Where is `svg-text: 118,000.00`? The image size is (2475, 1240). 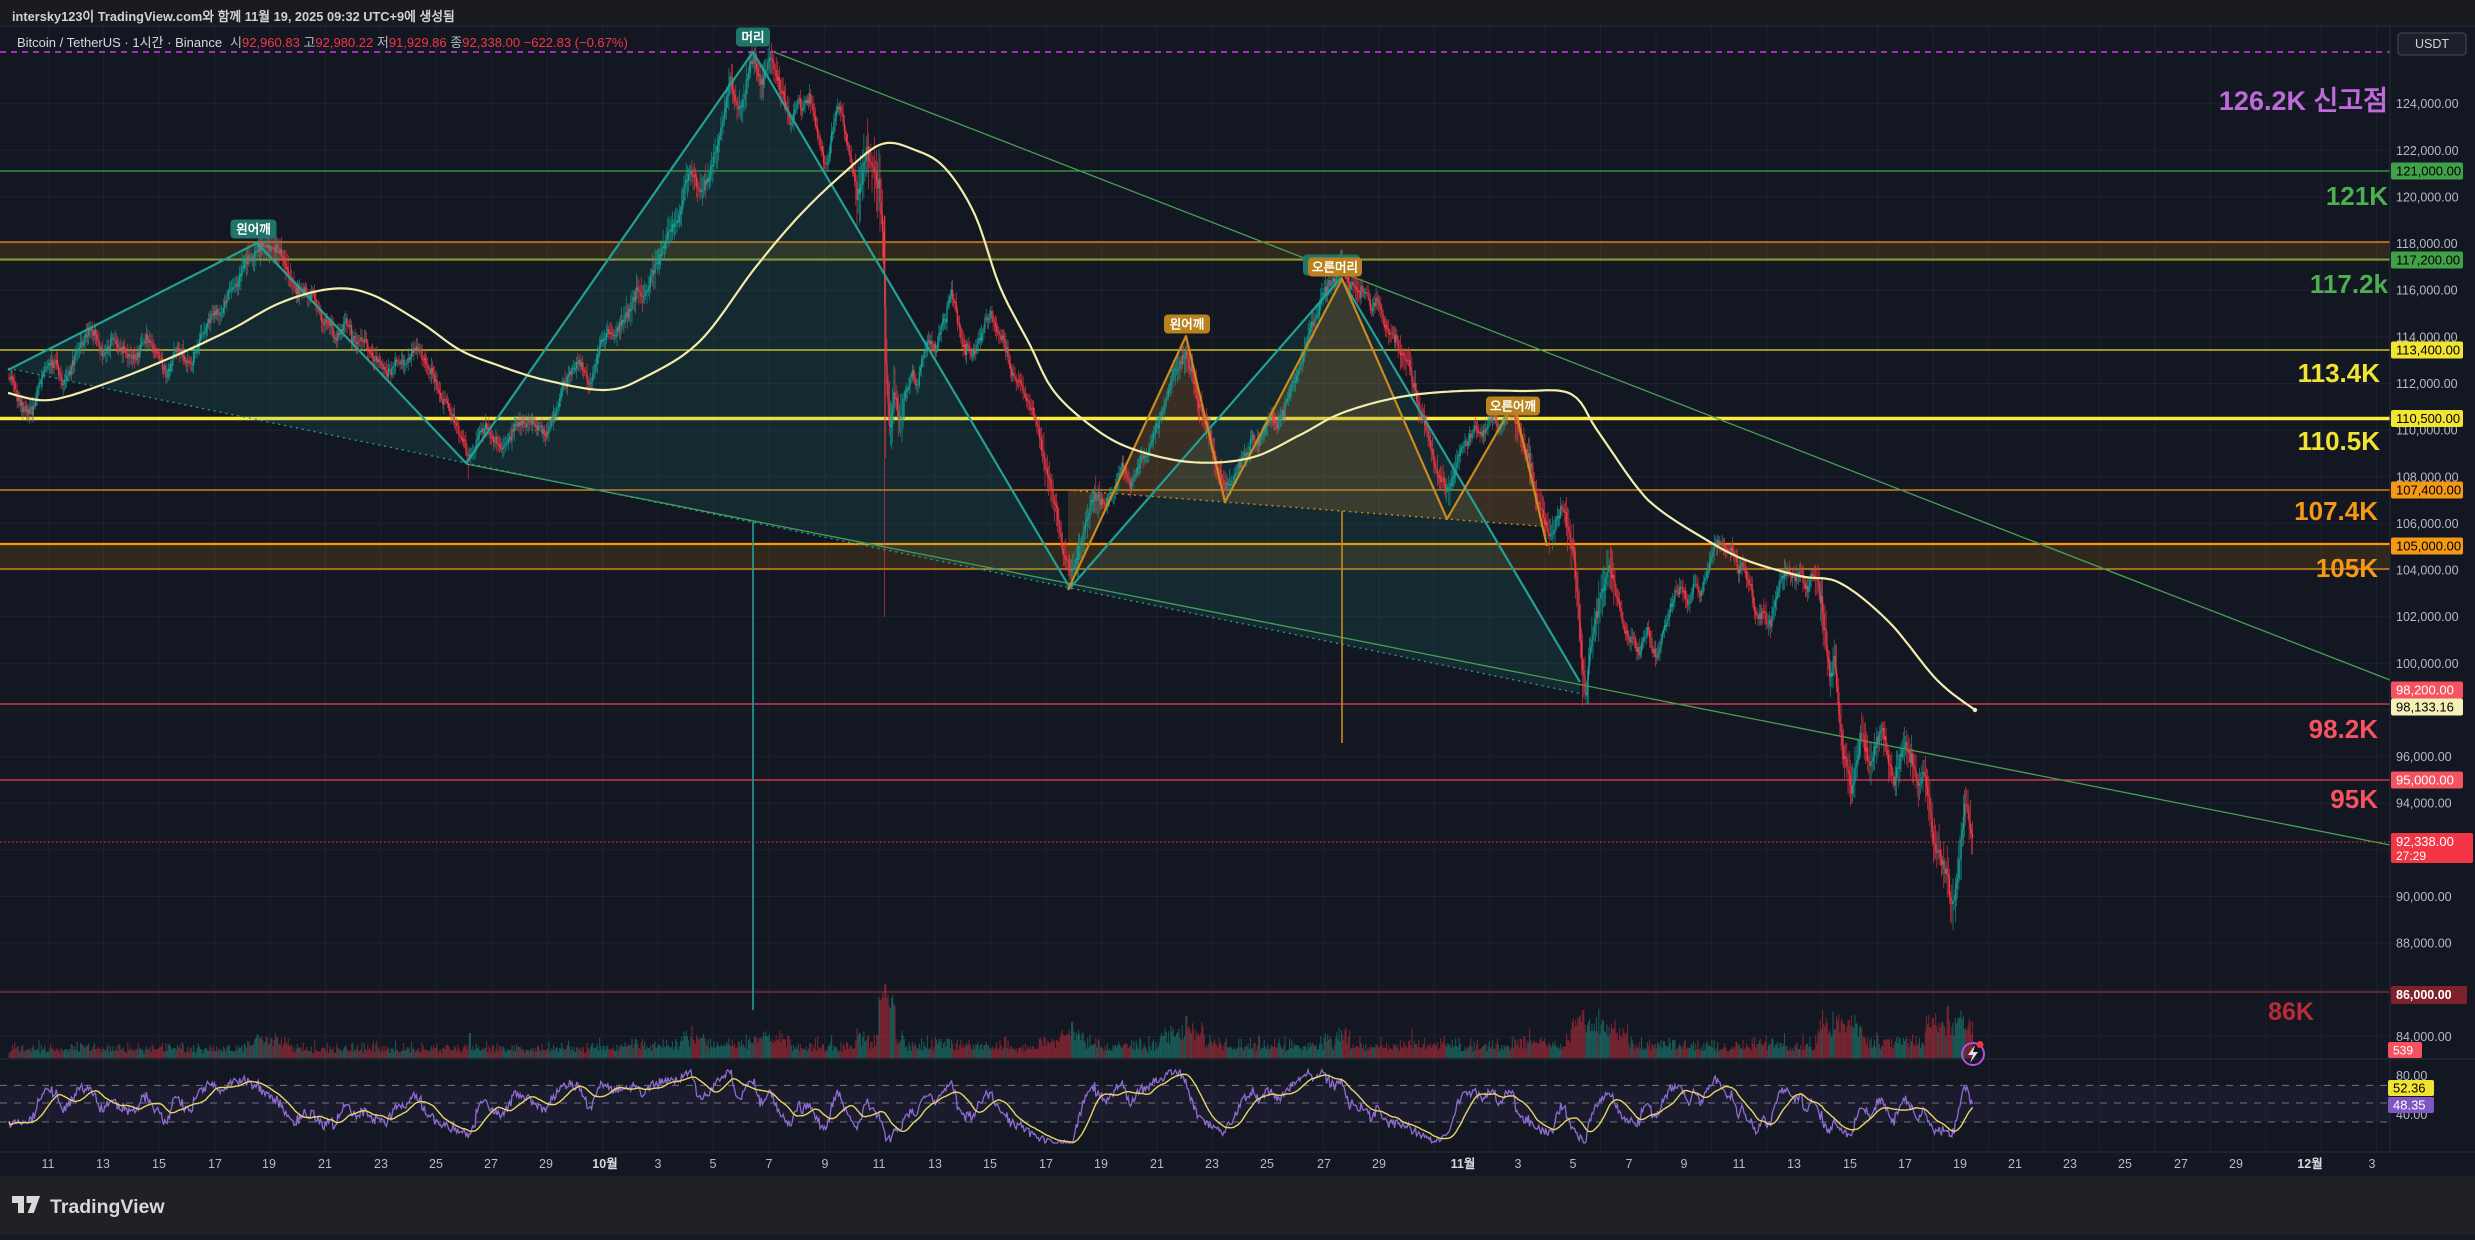
svg-text: 118,000.00 is located at coordinates (2427, 244).